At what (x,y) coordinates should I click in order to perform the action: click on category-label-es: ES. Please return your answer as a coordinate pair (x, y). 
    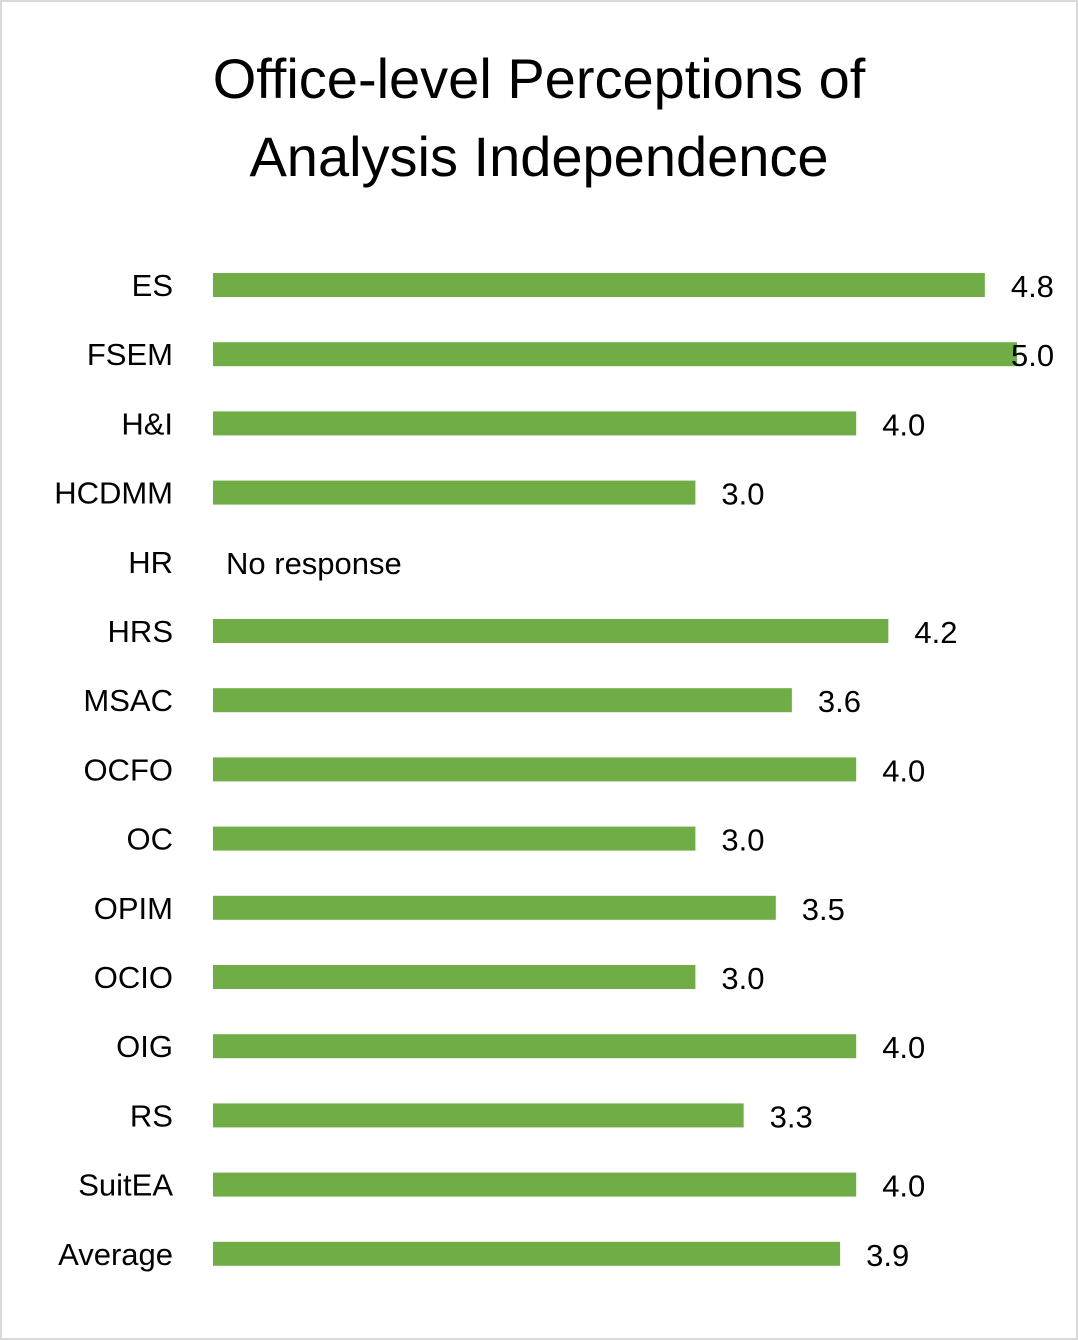
    Looking at the image, I should click on (152, 285).